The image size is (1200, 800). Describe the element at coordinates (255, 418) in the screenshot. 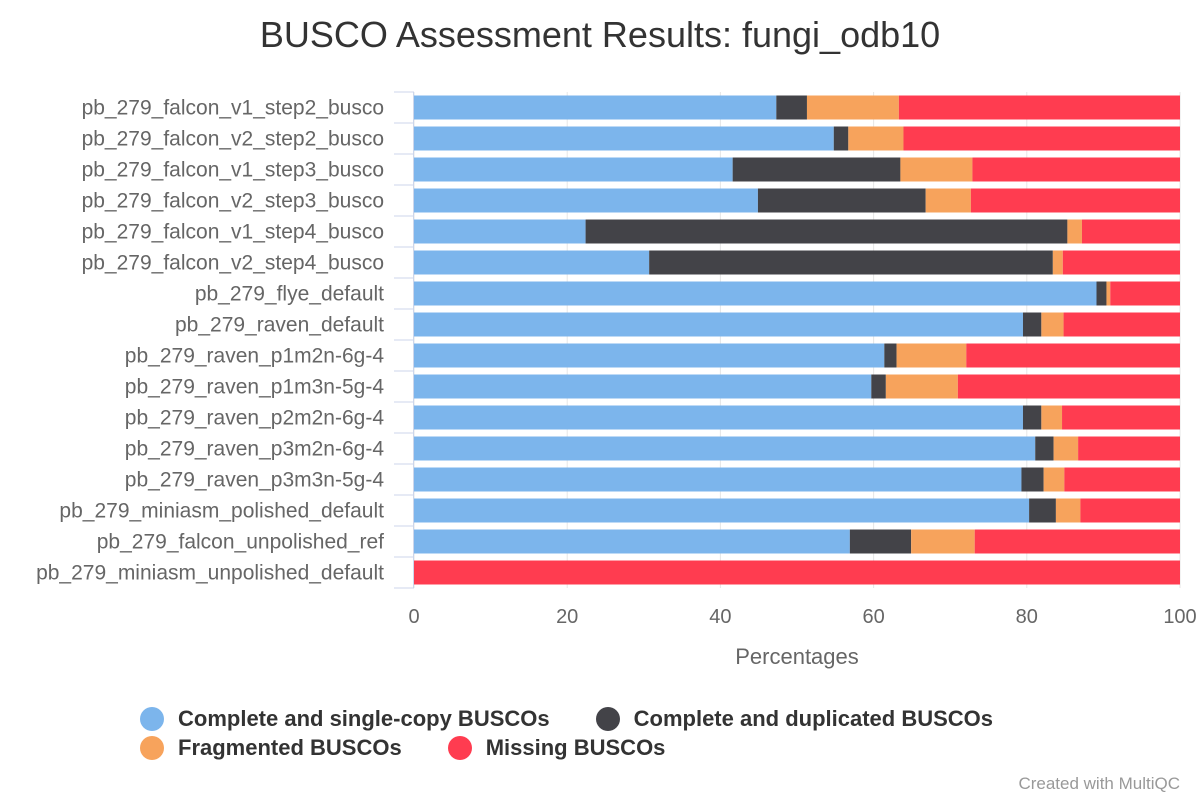

I see `category-label: pb_279_raven_p2m2n-6g-4` at that location.